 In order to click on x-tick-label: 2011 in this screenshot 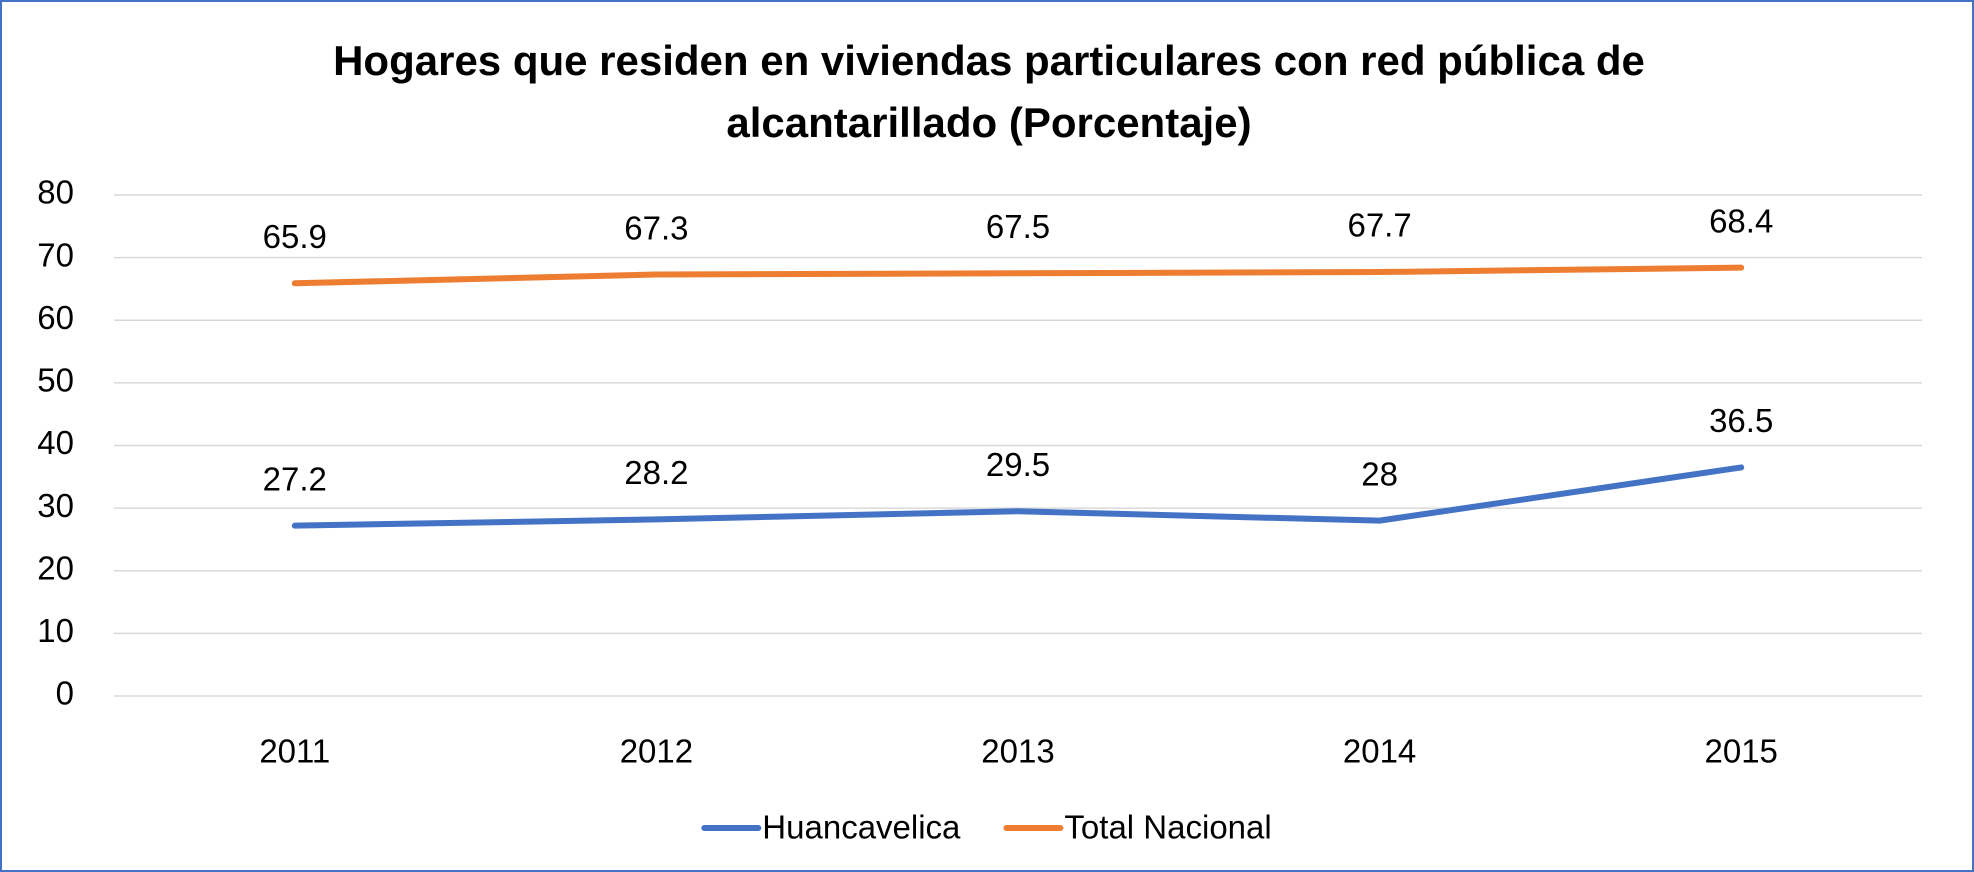, I will do `click(294, 751)`.